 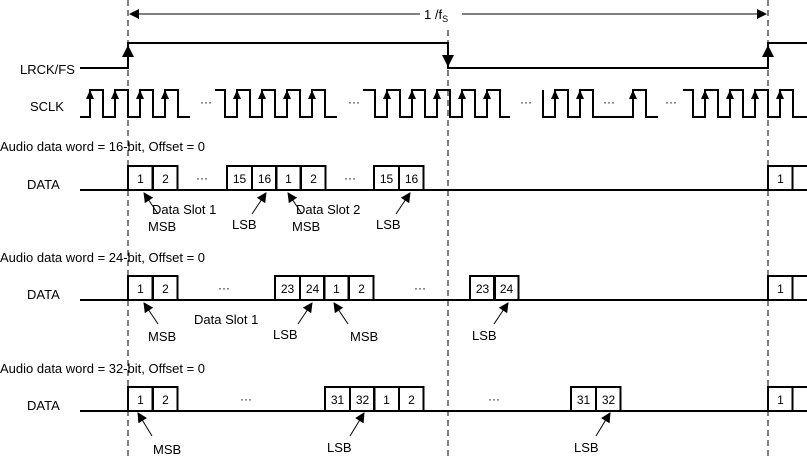 I want to click on lrck-falling-arrow-icon, so click(x=448, y=61).